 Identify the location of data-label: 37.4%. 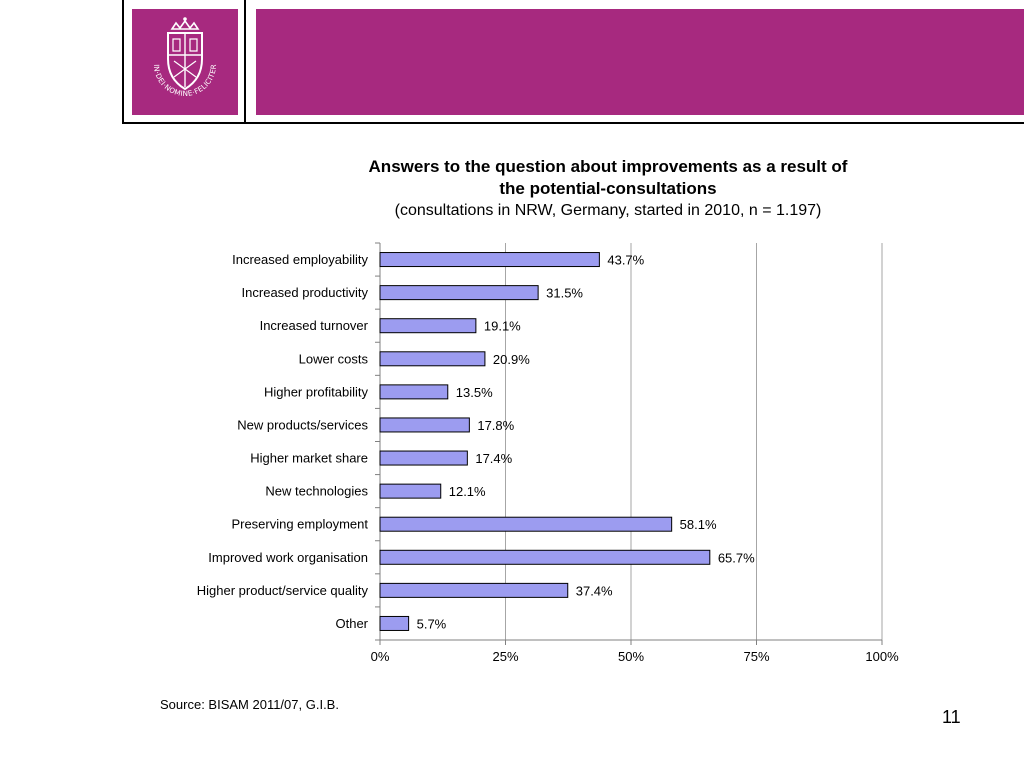
(594, 590).